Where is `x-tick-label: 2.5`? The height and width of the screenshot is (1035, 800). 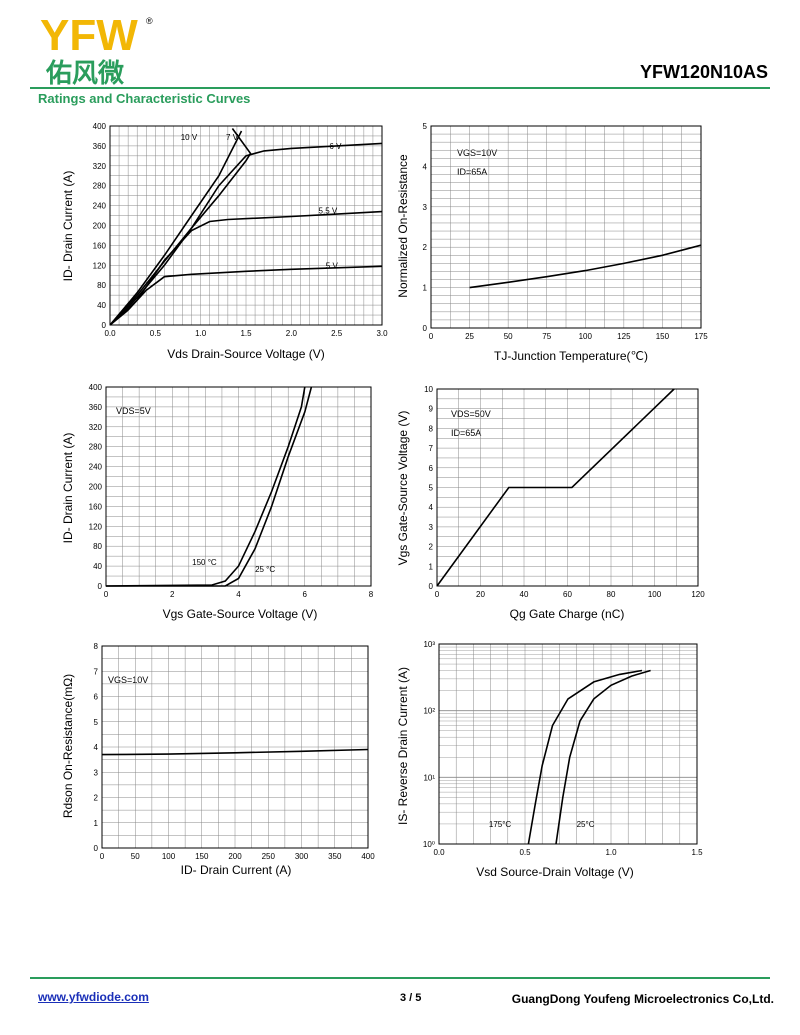 x-tick-label: 2.5 is located at coordinates (337, 333).